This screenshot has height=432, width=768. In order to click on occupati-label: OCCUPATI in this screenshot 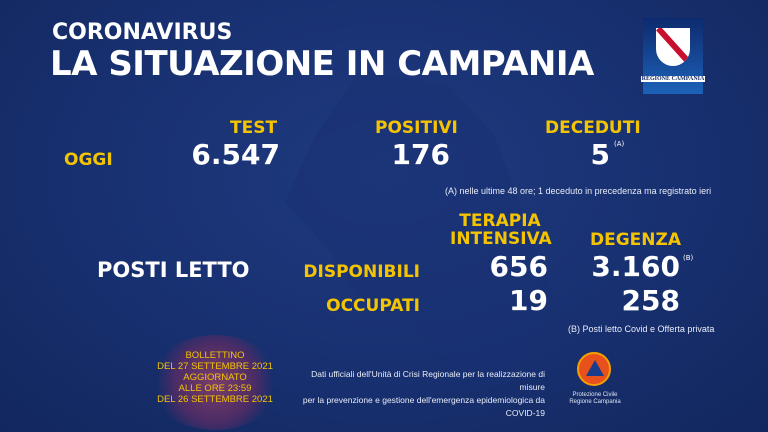, I will do `click(373, 306)`.